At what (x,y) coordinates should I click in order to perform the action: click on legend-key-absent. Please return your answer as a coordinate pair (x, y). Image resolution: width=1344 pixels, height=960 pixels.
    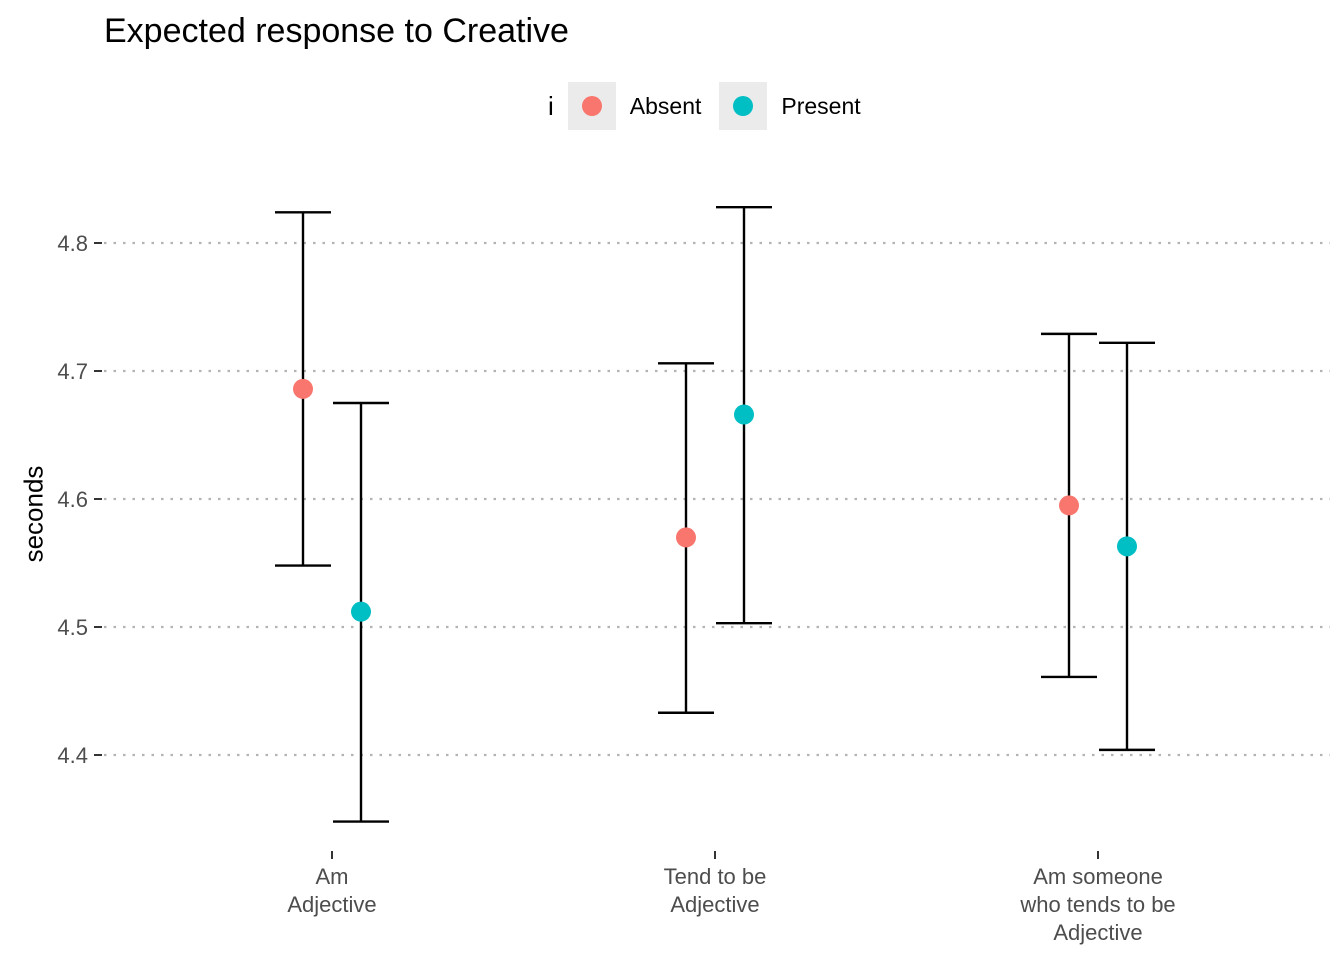
    Looking at the image, I should click on (591, 106).